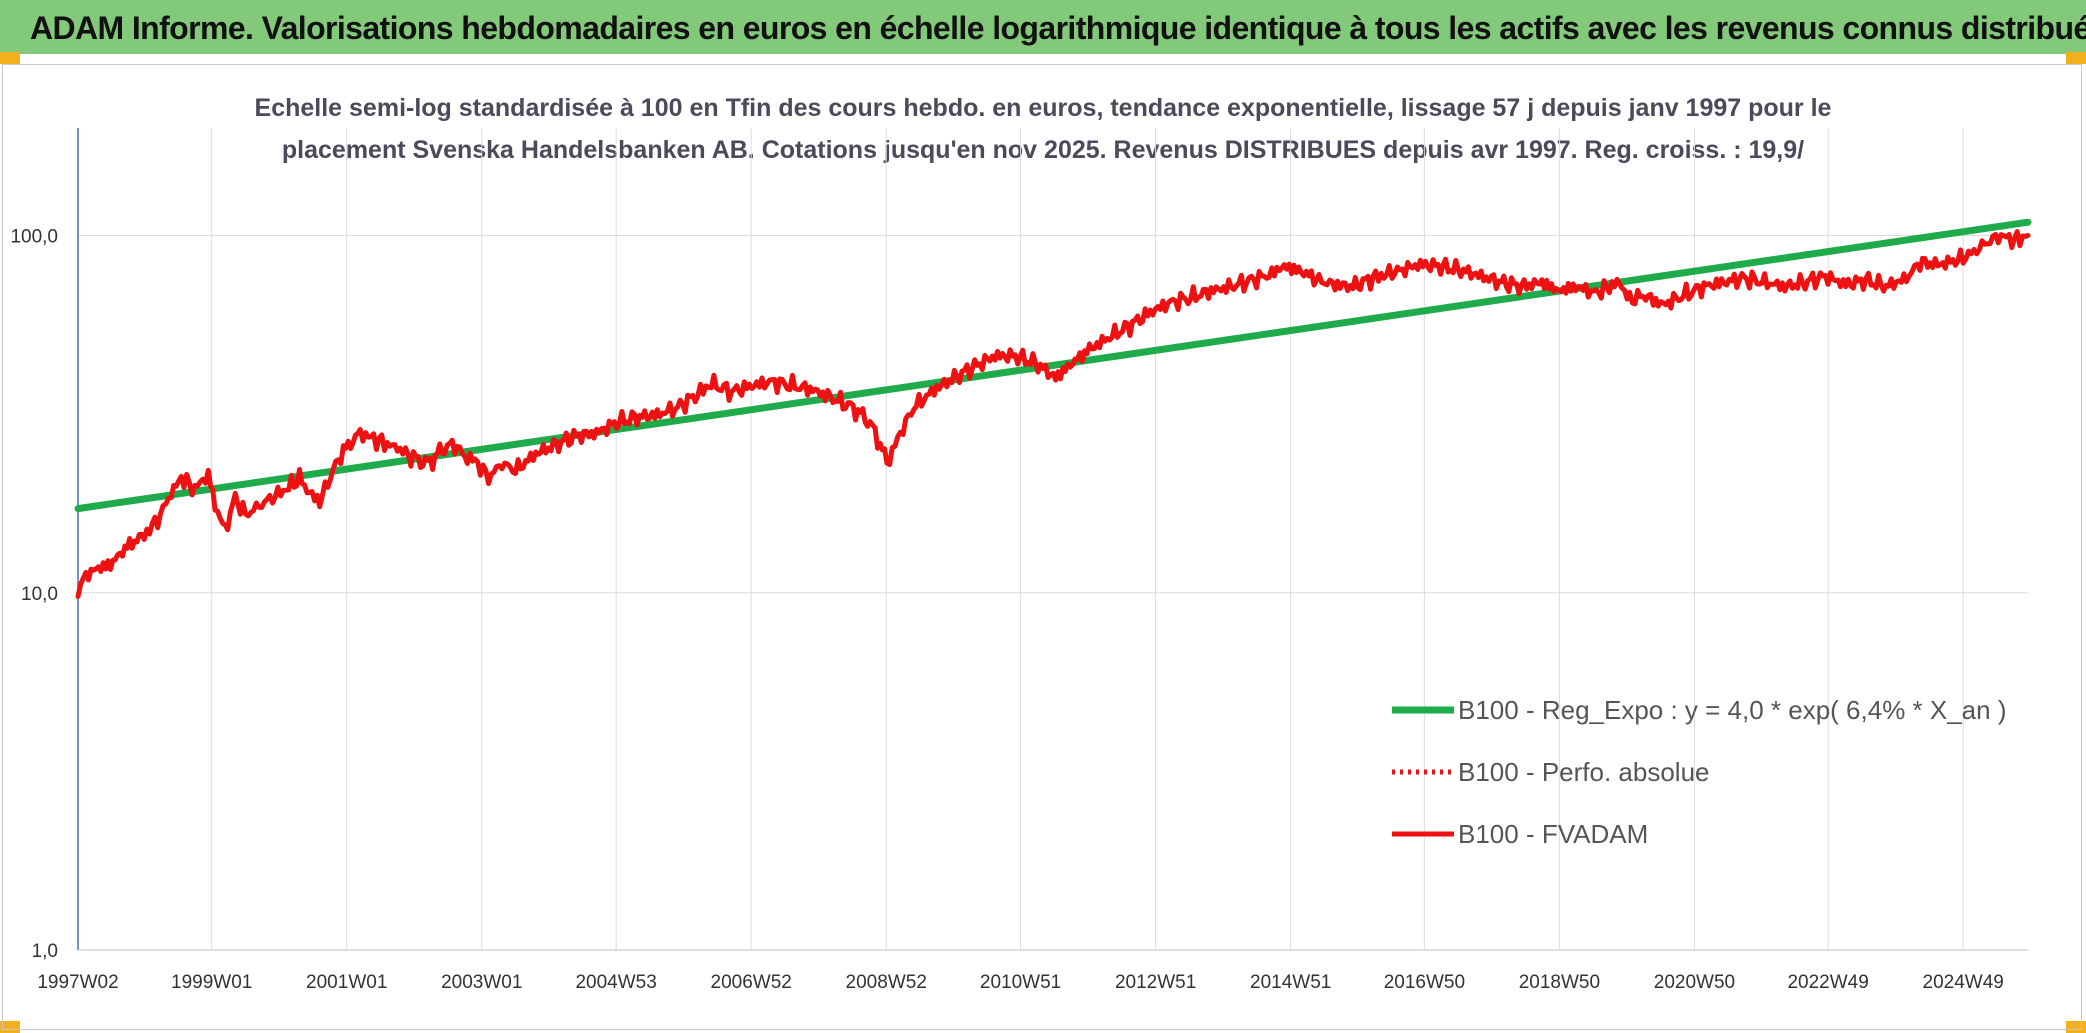 Image resolution: width=2086 pixels, height=1033 pixels. What do you see at coordinates (1559, 982) in the screenshot?
I see `x-tick-label: 2018W50` at bounding box center [1559, 982].